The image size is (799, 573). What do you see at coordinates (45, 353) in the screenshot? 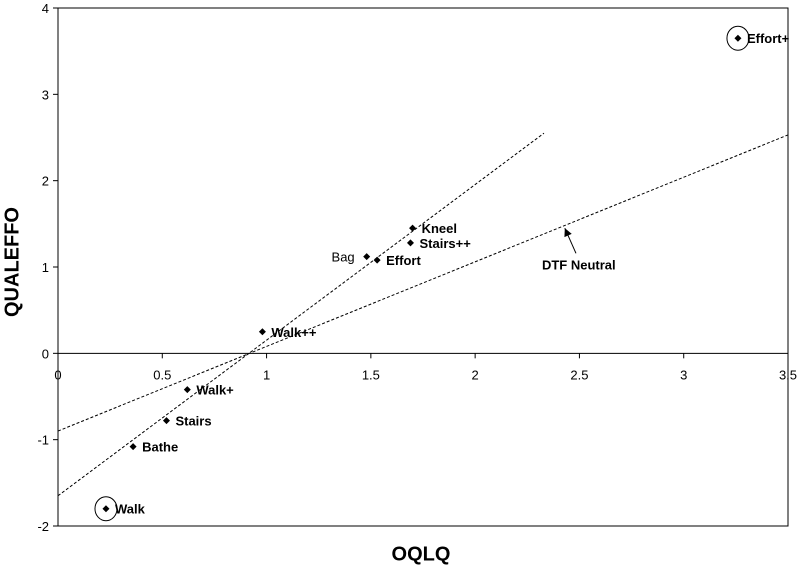
I see `y-tick-label: 0` at bounding box center [45, 353].